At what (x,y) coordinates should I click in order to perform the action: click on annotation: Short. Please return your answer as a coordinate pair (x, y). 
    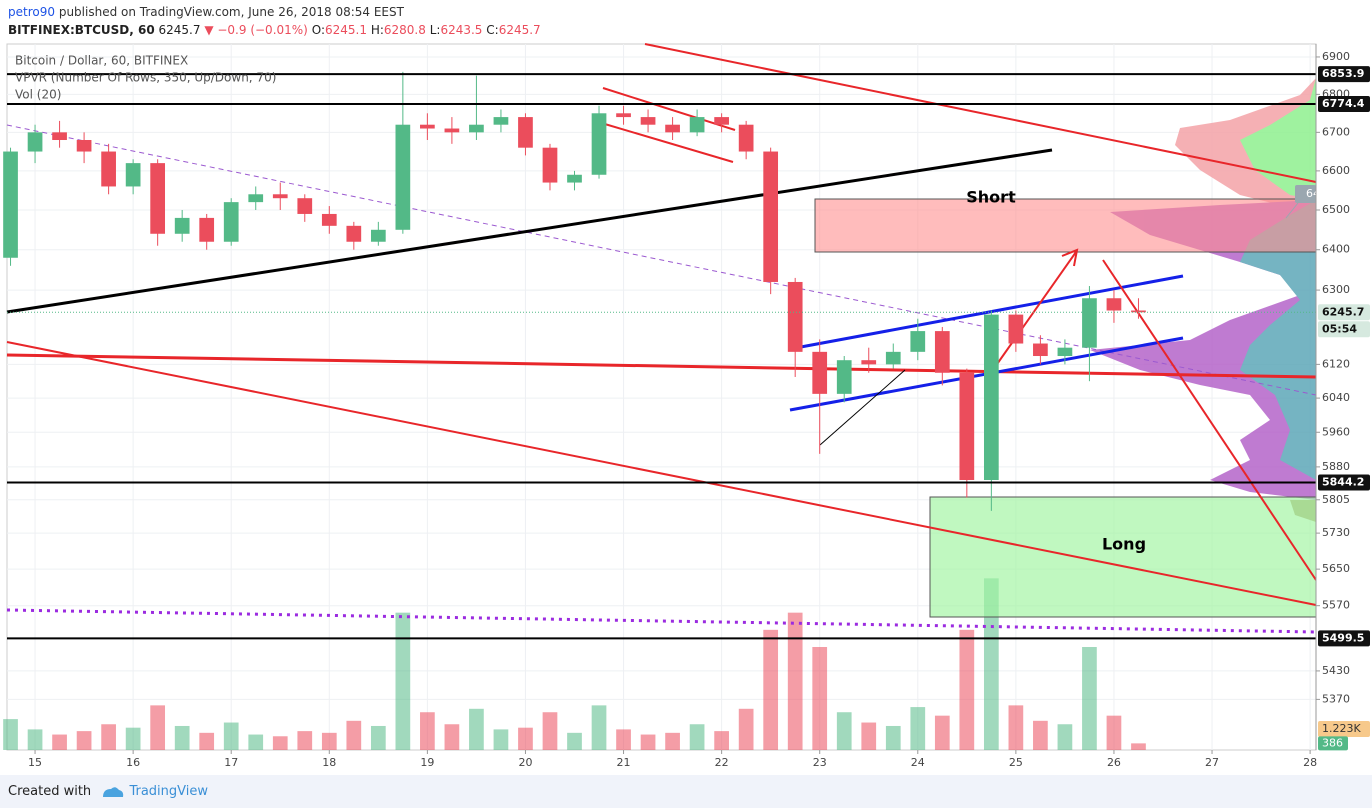
    Looking at the image, I should click on (991, 197).